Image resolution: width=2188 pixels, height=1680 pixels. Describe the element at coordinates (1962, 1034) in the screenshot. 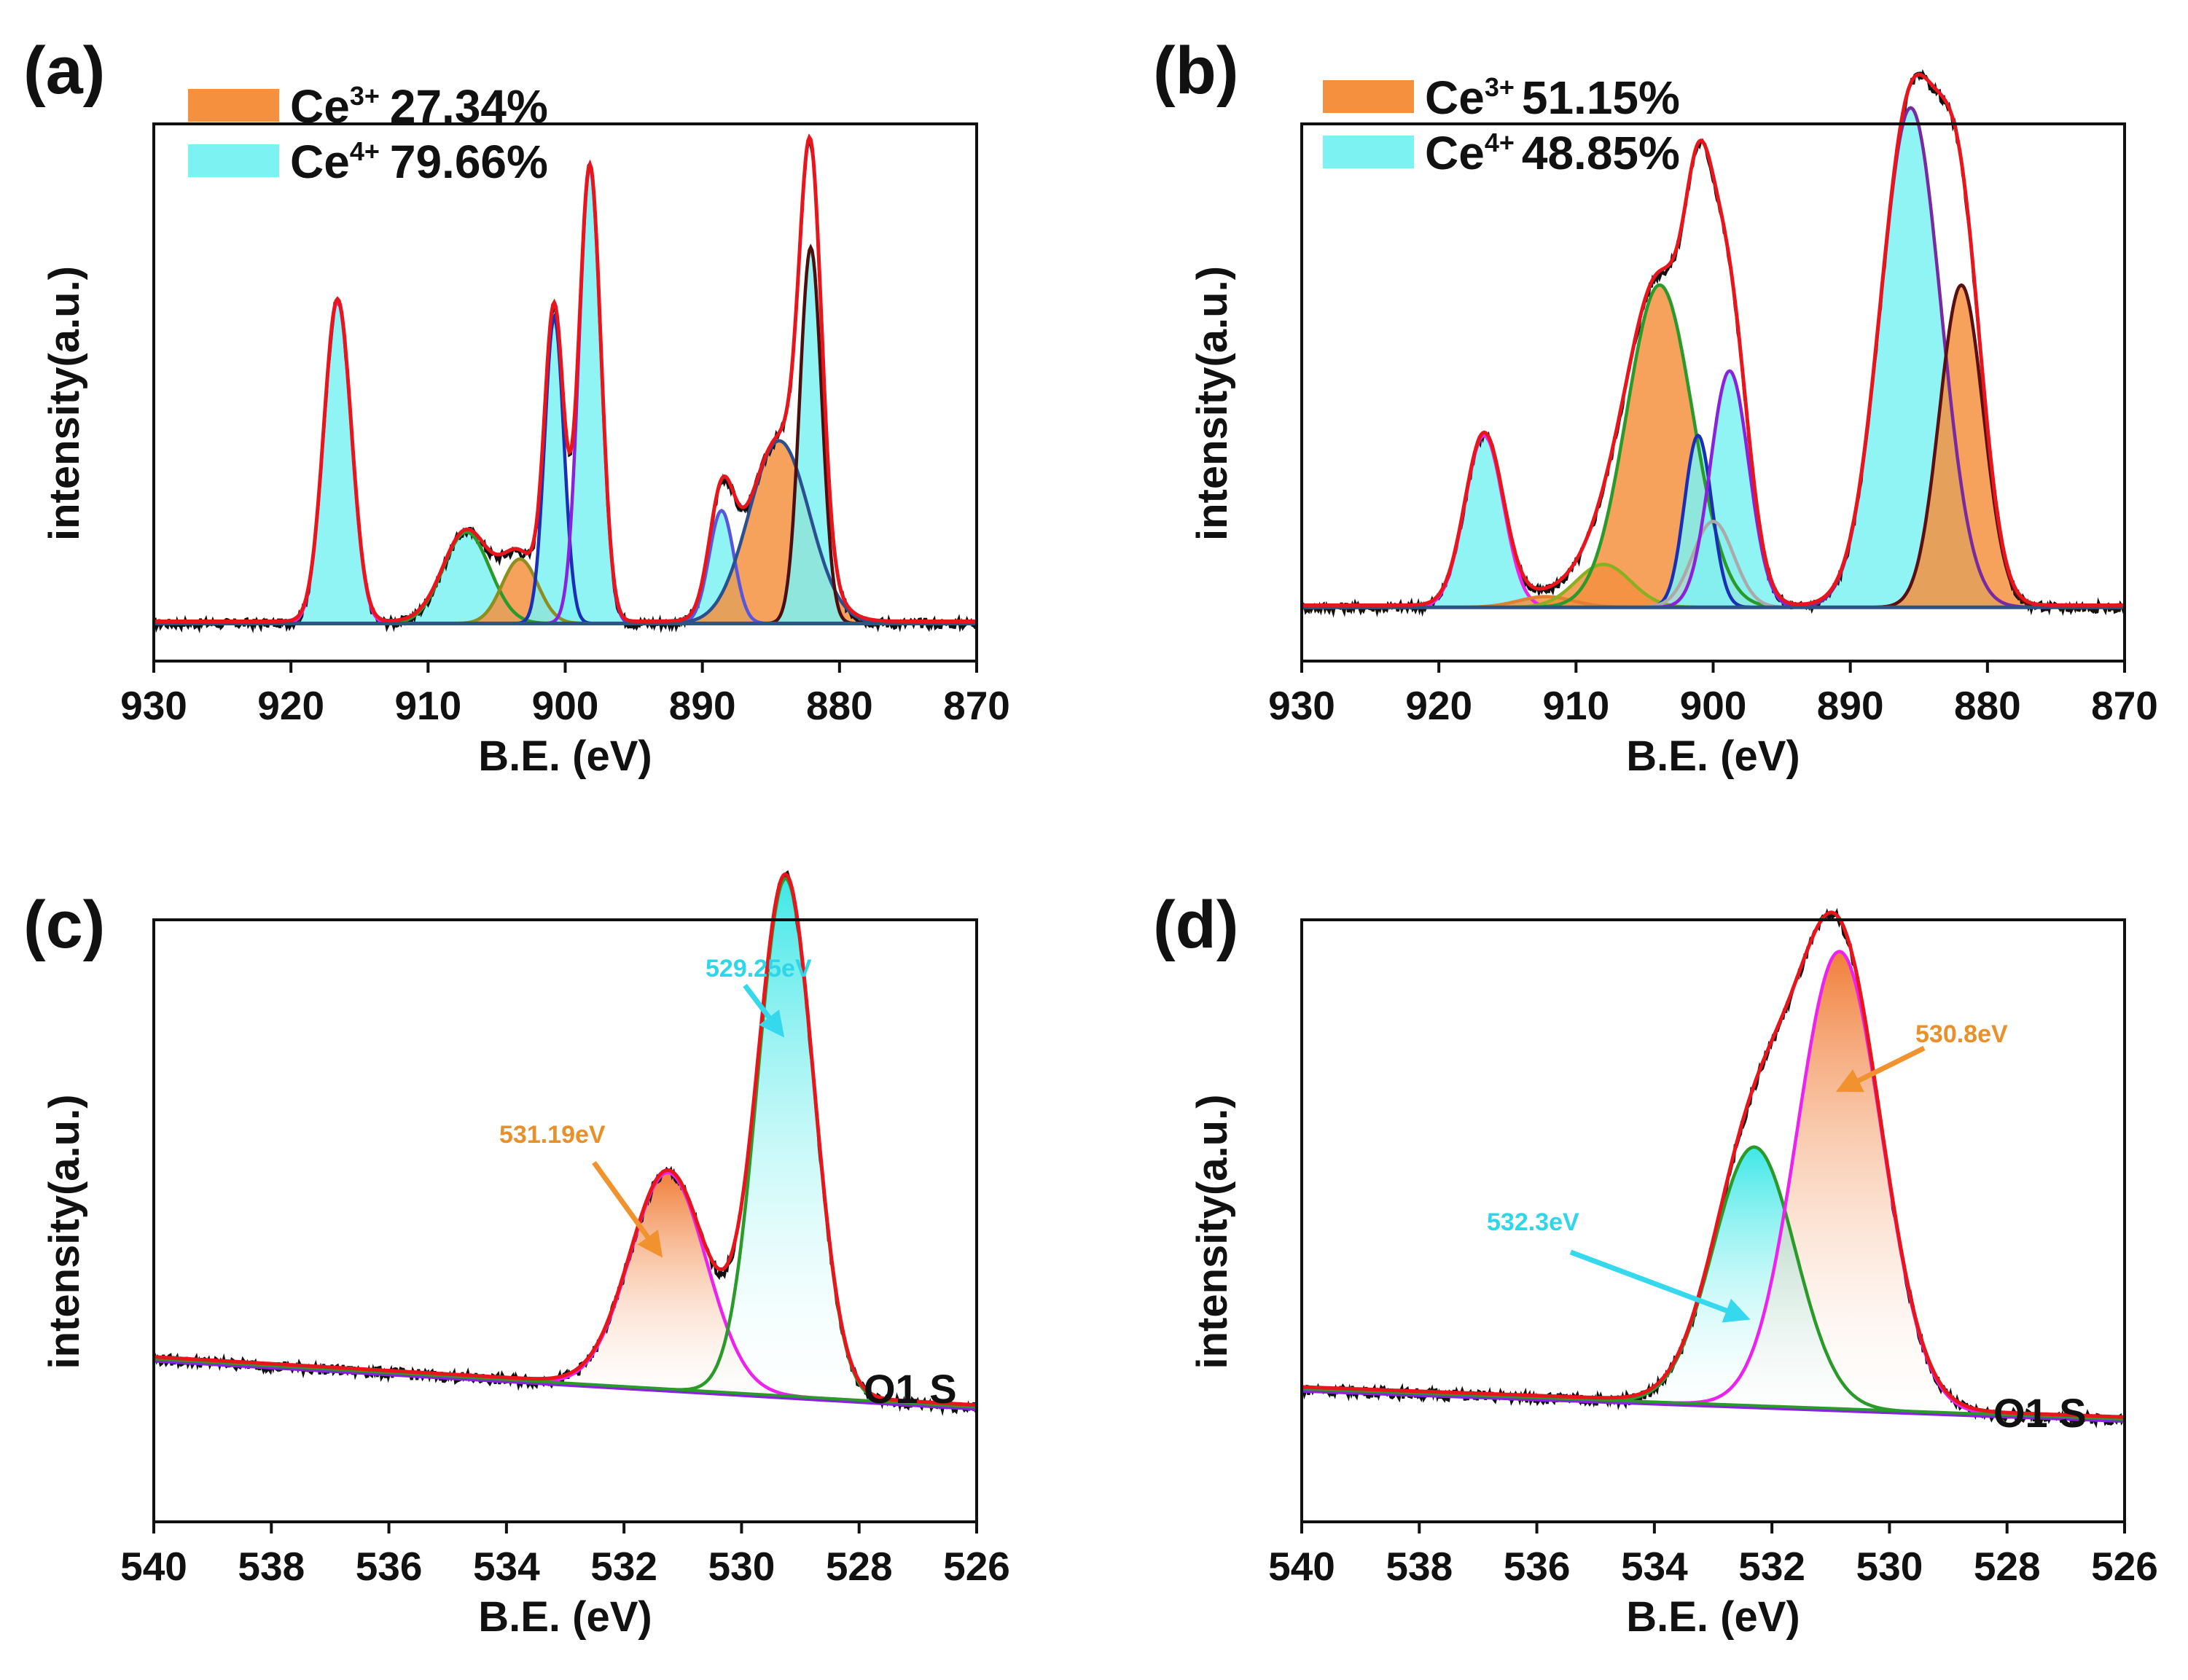

I see `peak-label-3-1: 530.8eV` at that location.